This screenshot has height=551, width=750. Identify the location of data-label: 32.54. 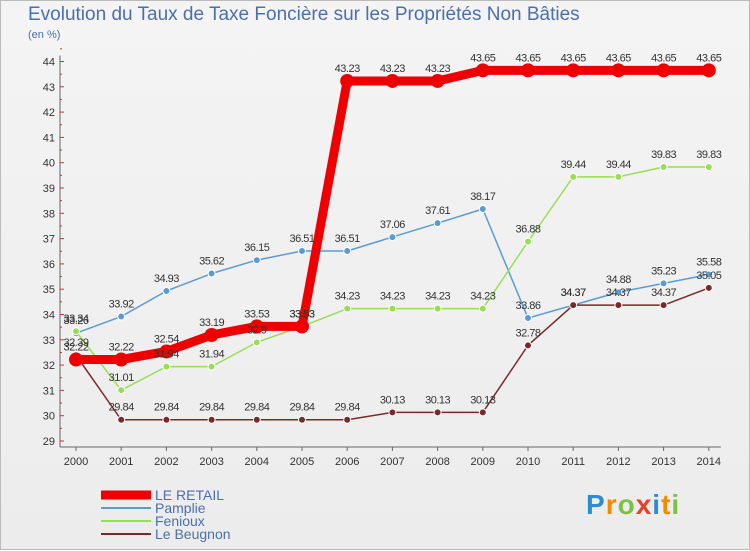
(166, 339).